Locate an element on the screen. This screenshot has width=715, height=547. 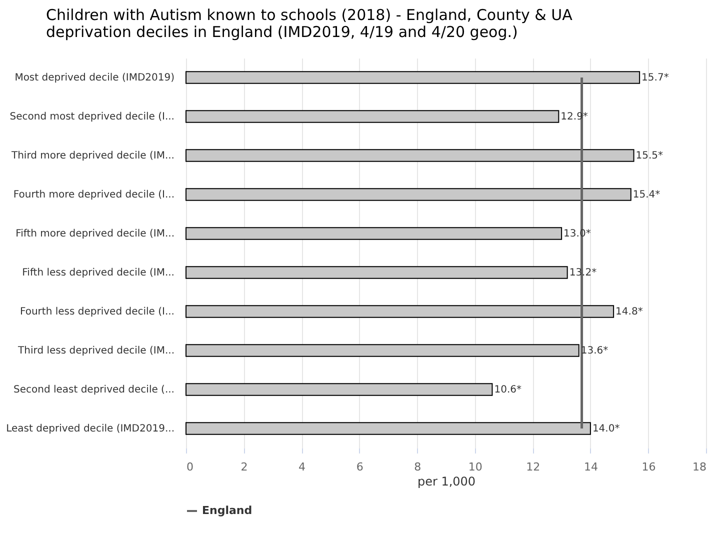
x-tick-label: 12 is located at coordinates (533, 467).